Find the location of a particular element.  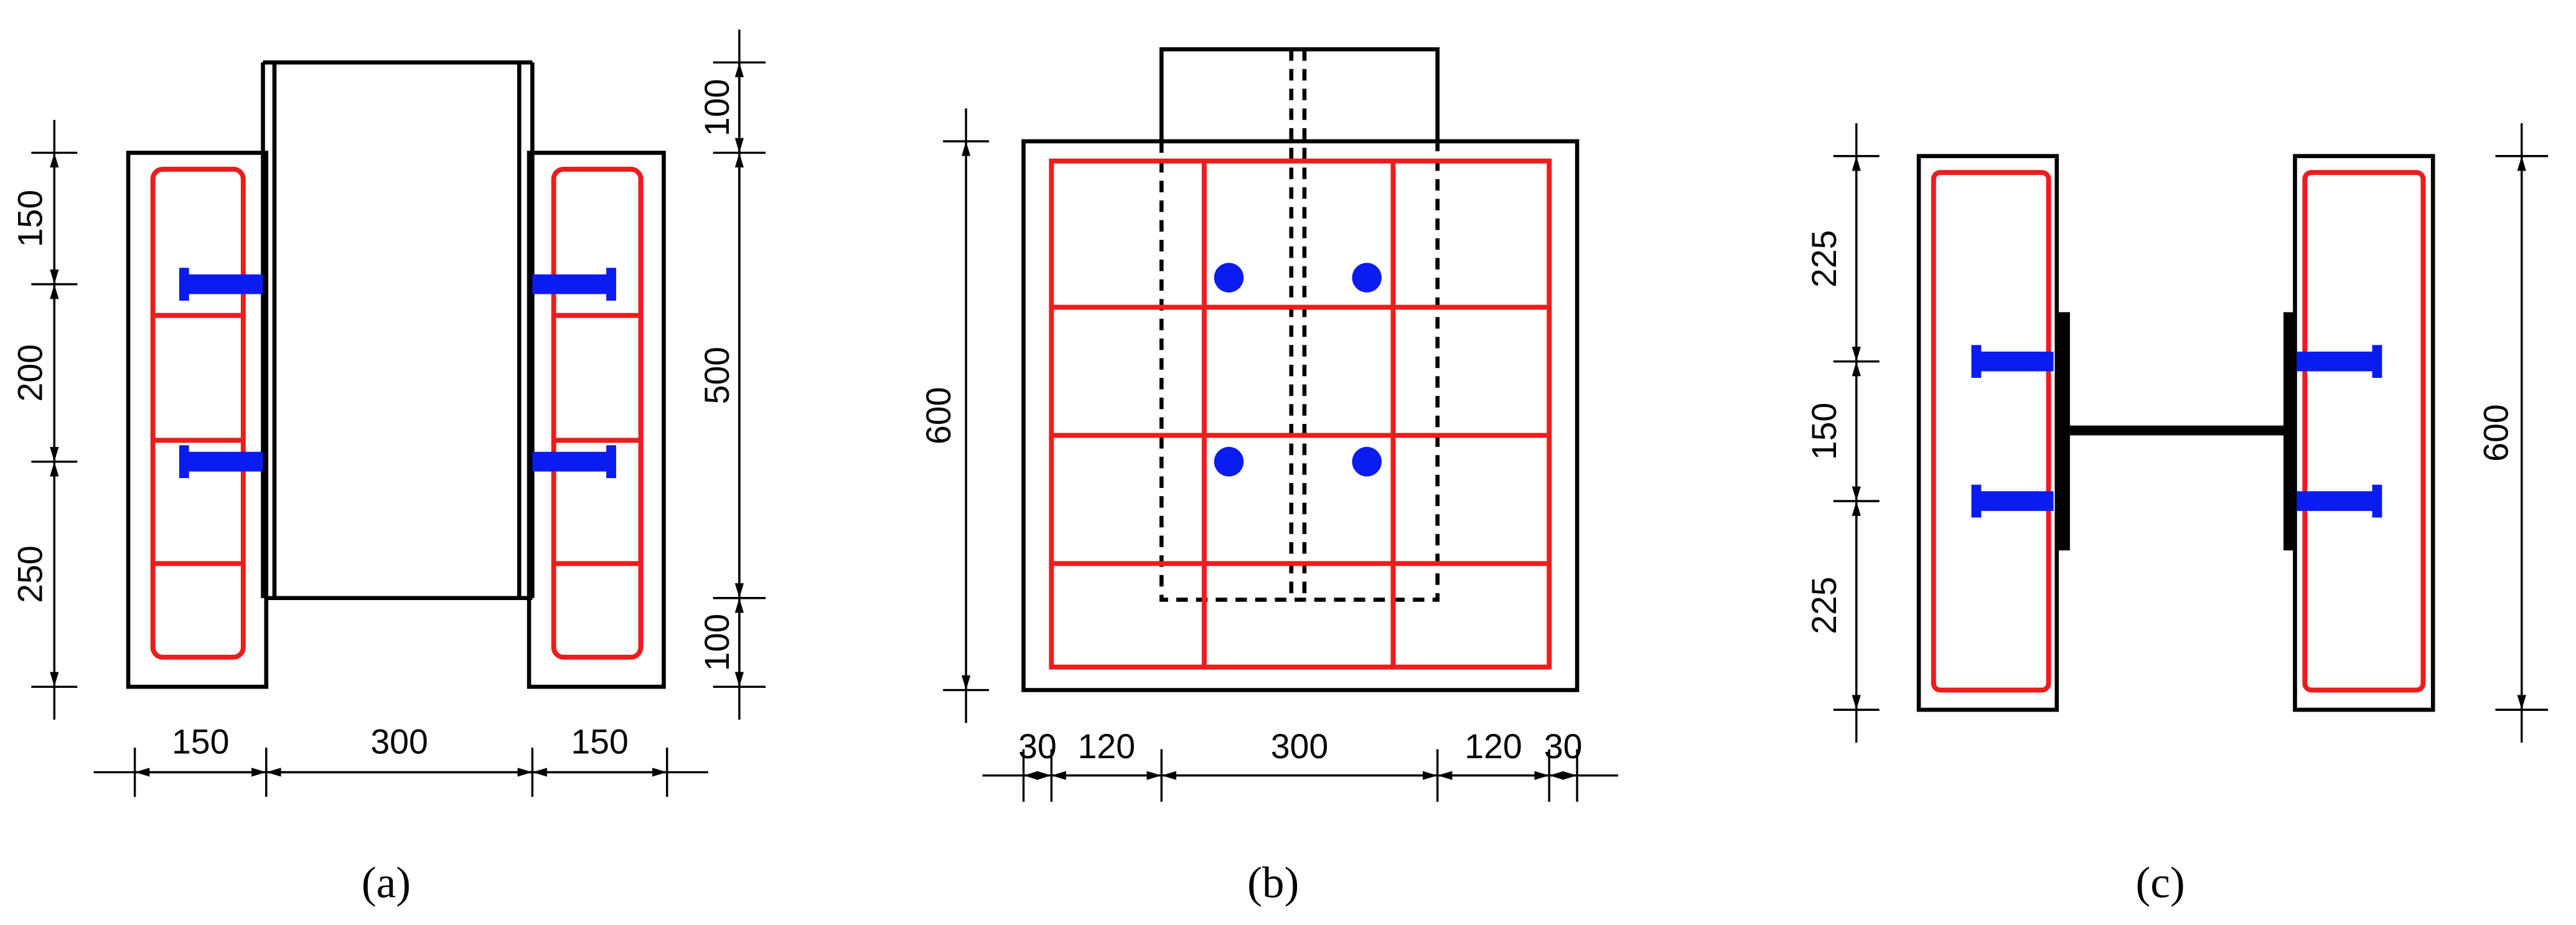

dimension-label: 200 is located at coordinates (30, 372).